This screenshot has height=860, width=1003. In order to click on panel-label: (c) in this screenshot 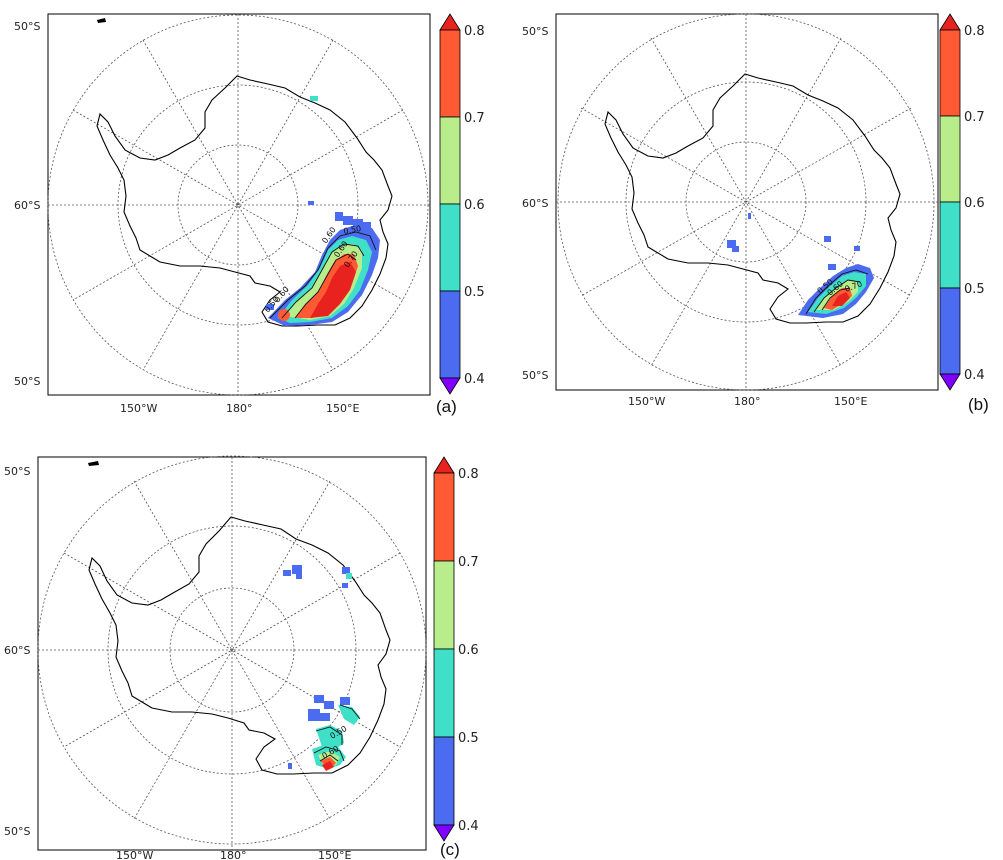, I will do `click(450, 849)`.